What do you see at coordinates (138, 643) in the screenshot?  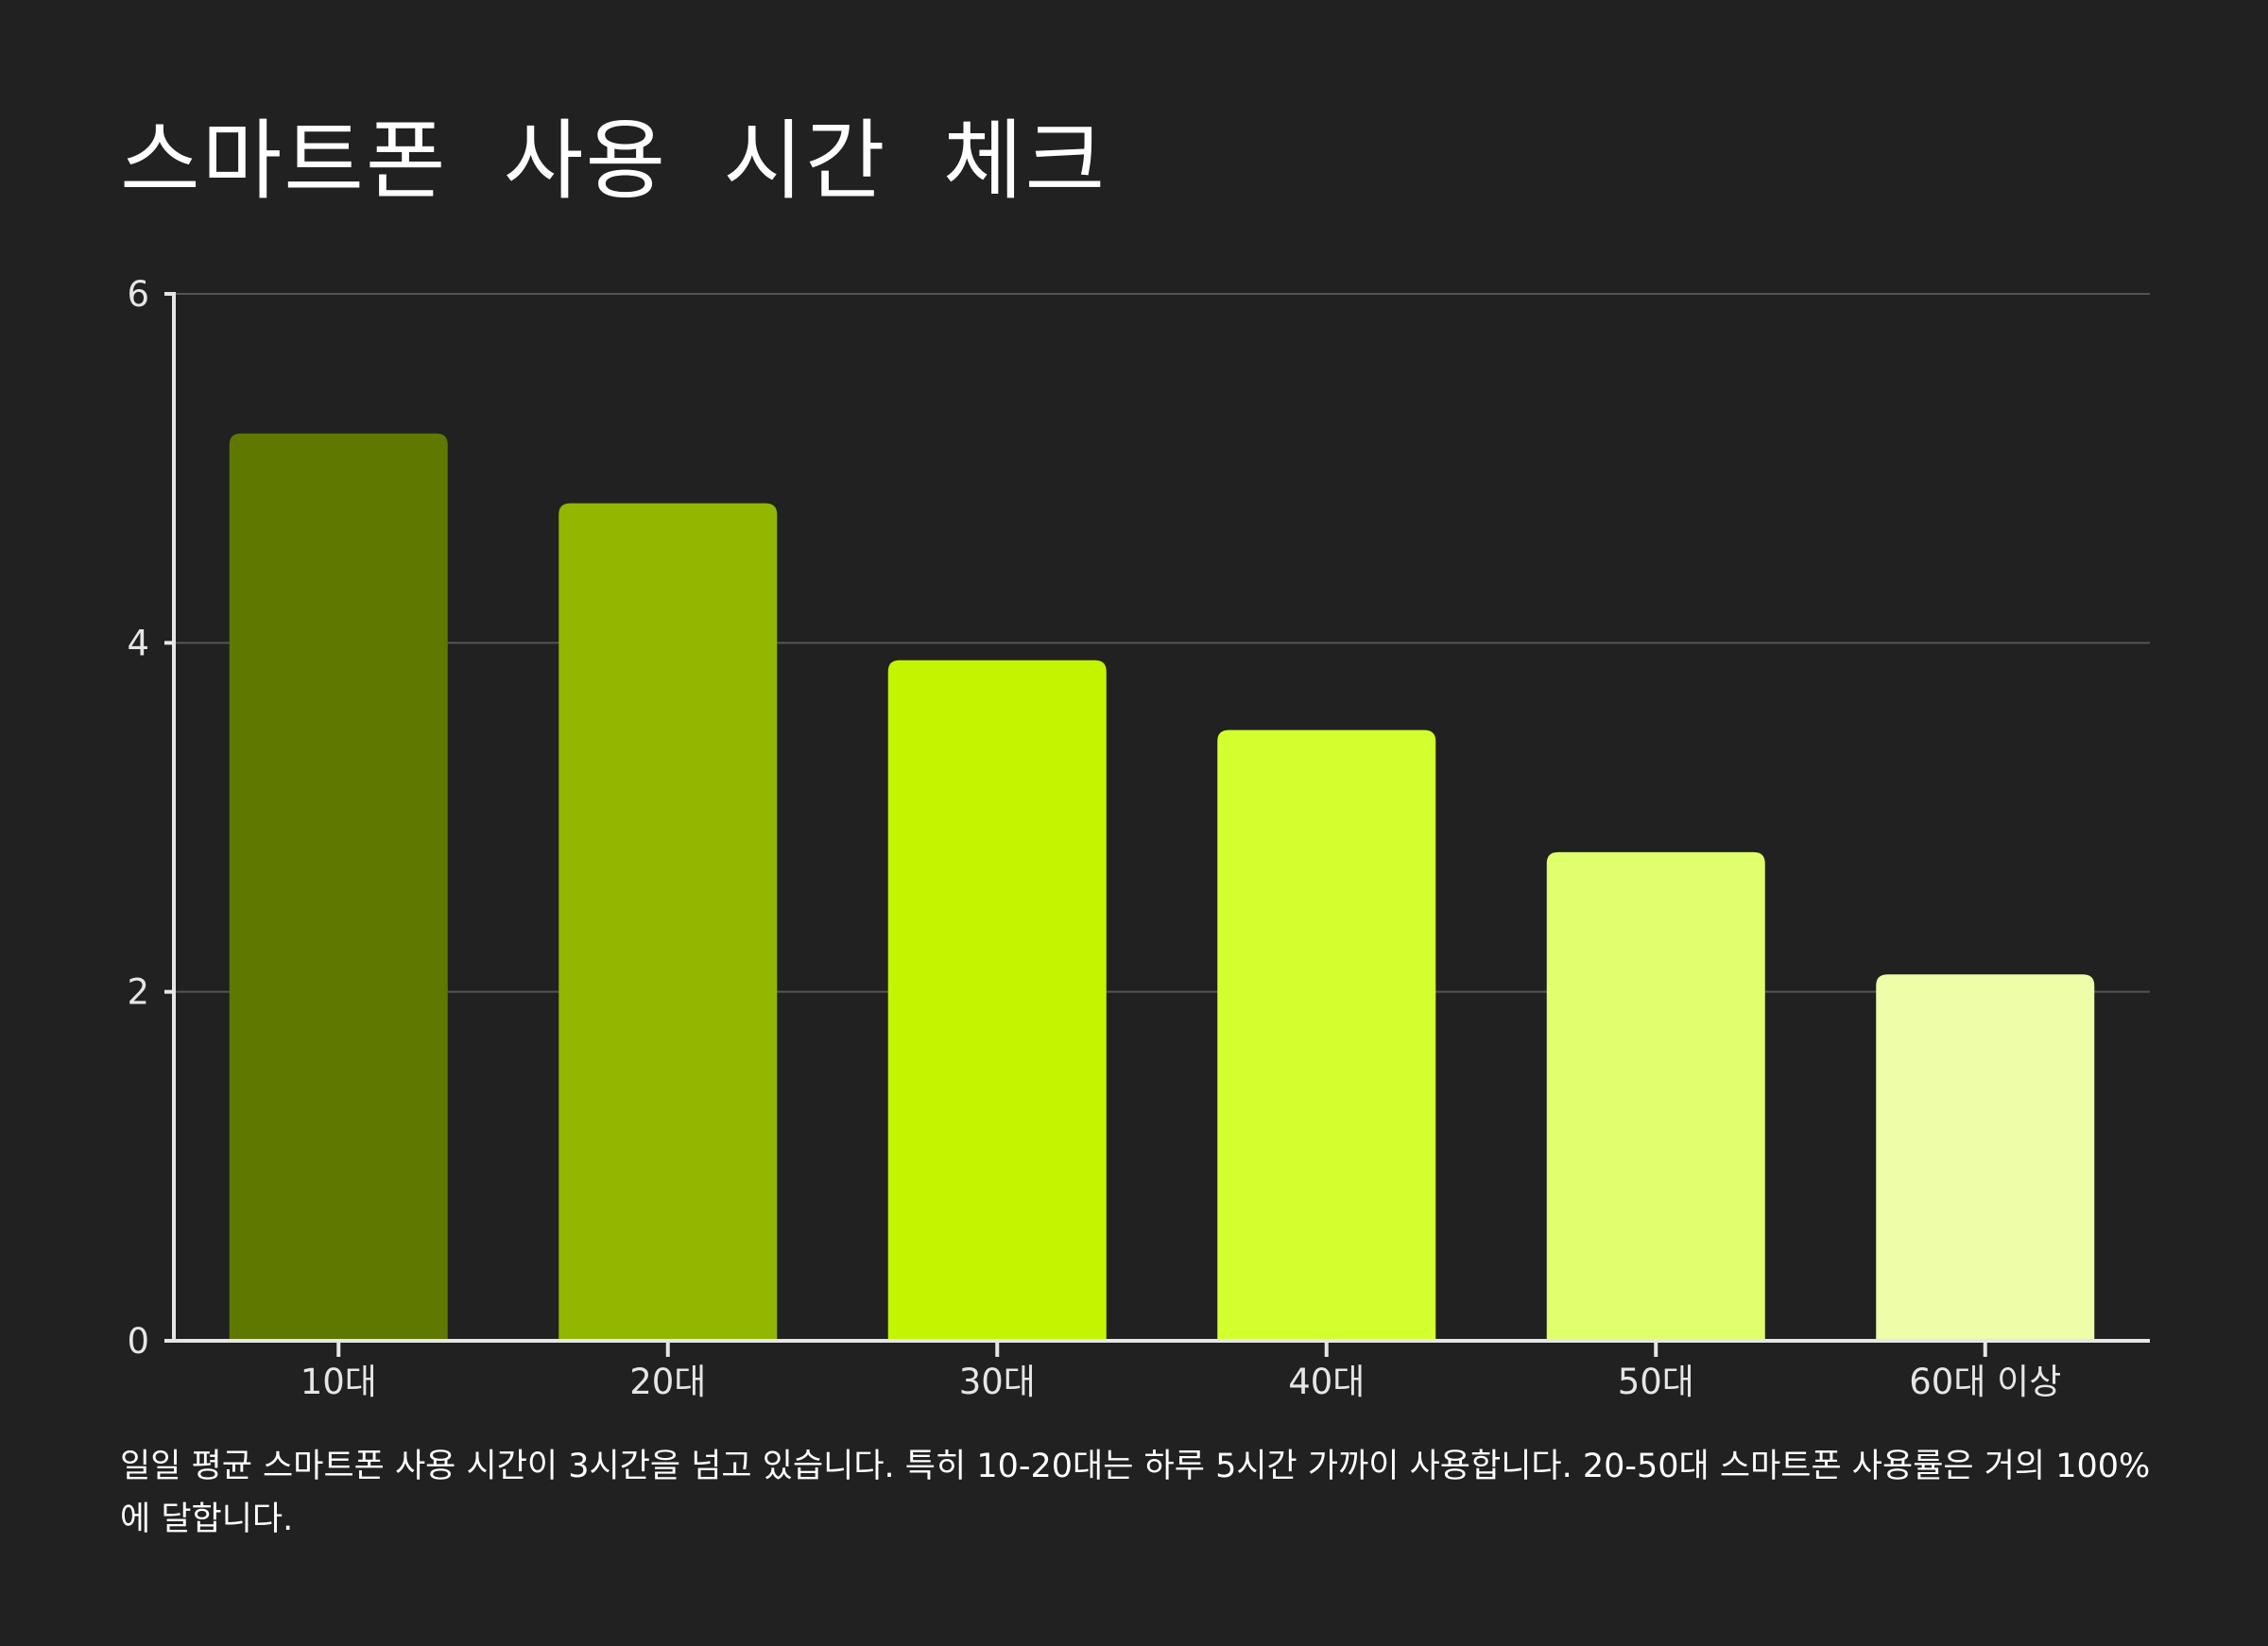 I see `y-tick-label: 4` at bounding box center [138, 643].